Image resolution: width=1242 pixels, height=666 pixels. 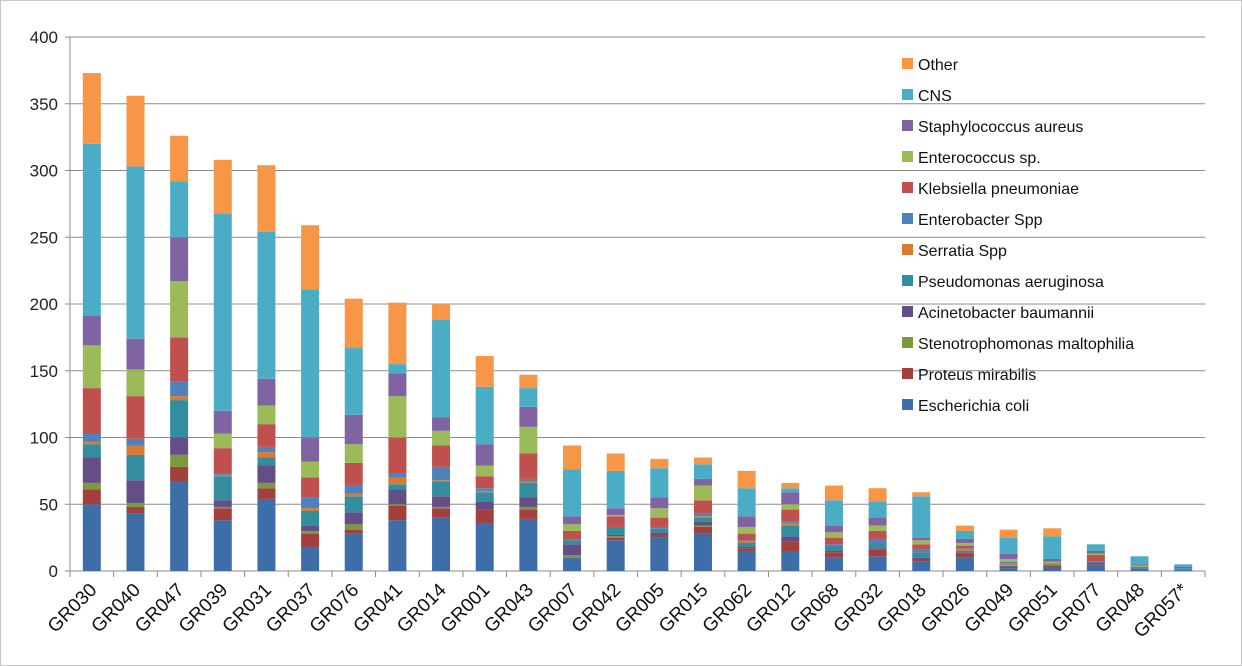 I want to click on y-tick-label: 50, so click(x=48, y=504).